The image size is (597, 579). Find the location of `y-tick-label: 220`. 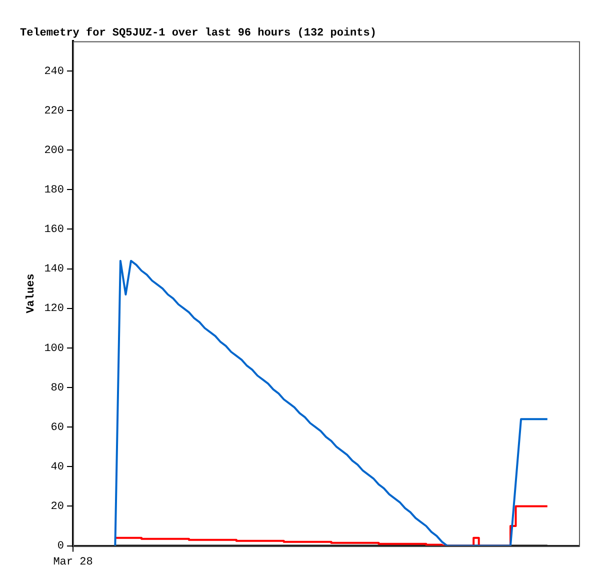

y-tick-label: 220 is located at coordinates (54, 111).